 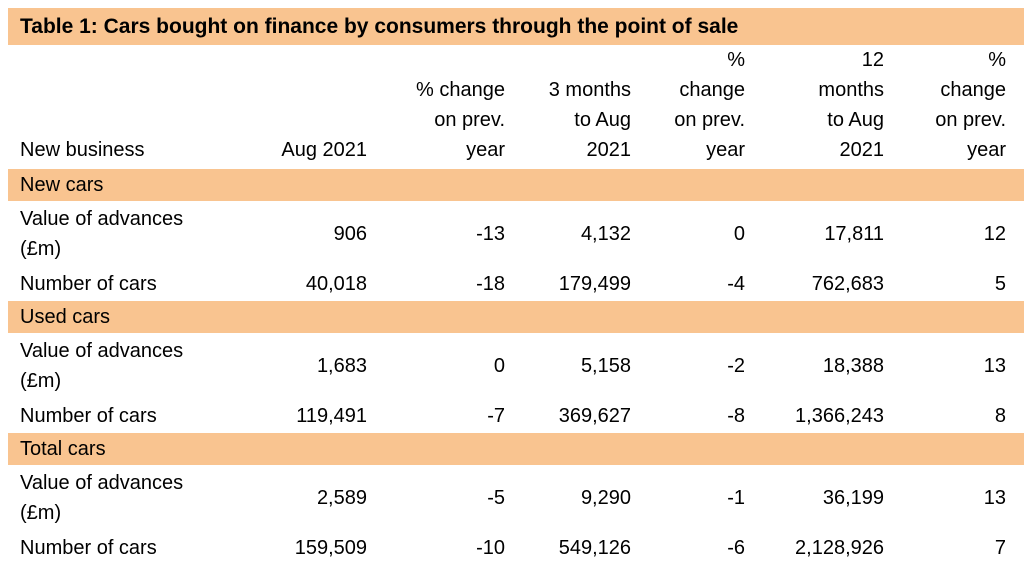 I want to click on cell-value: 906, so click(x=350, y=233).